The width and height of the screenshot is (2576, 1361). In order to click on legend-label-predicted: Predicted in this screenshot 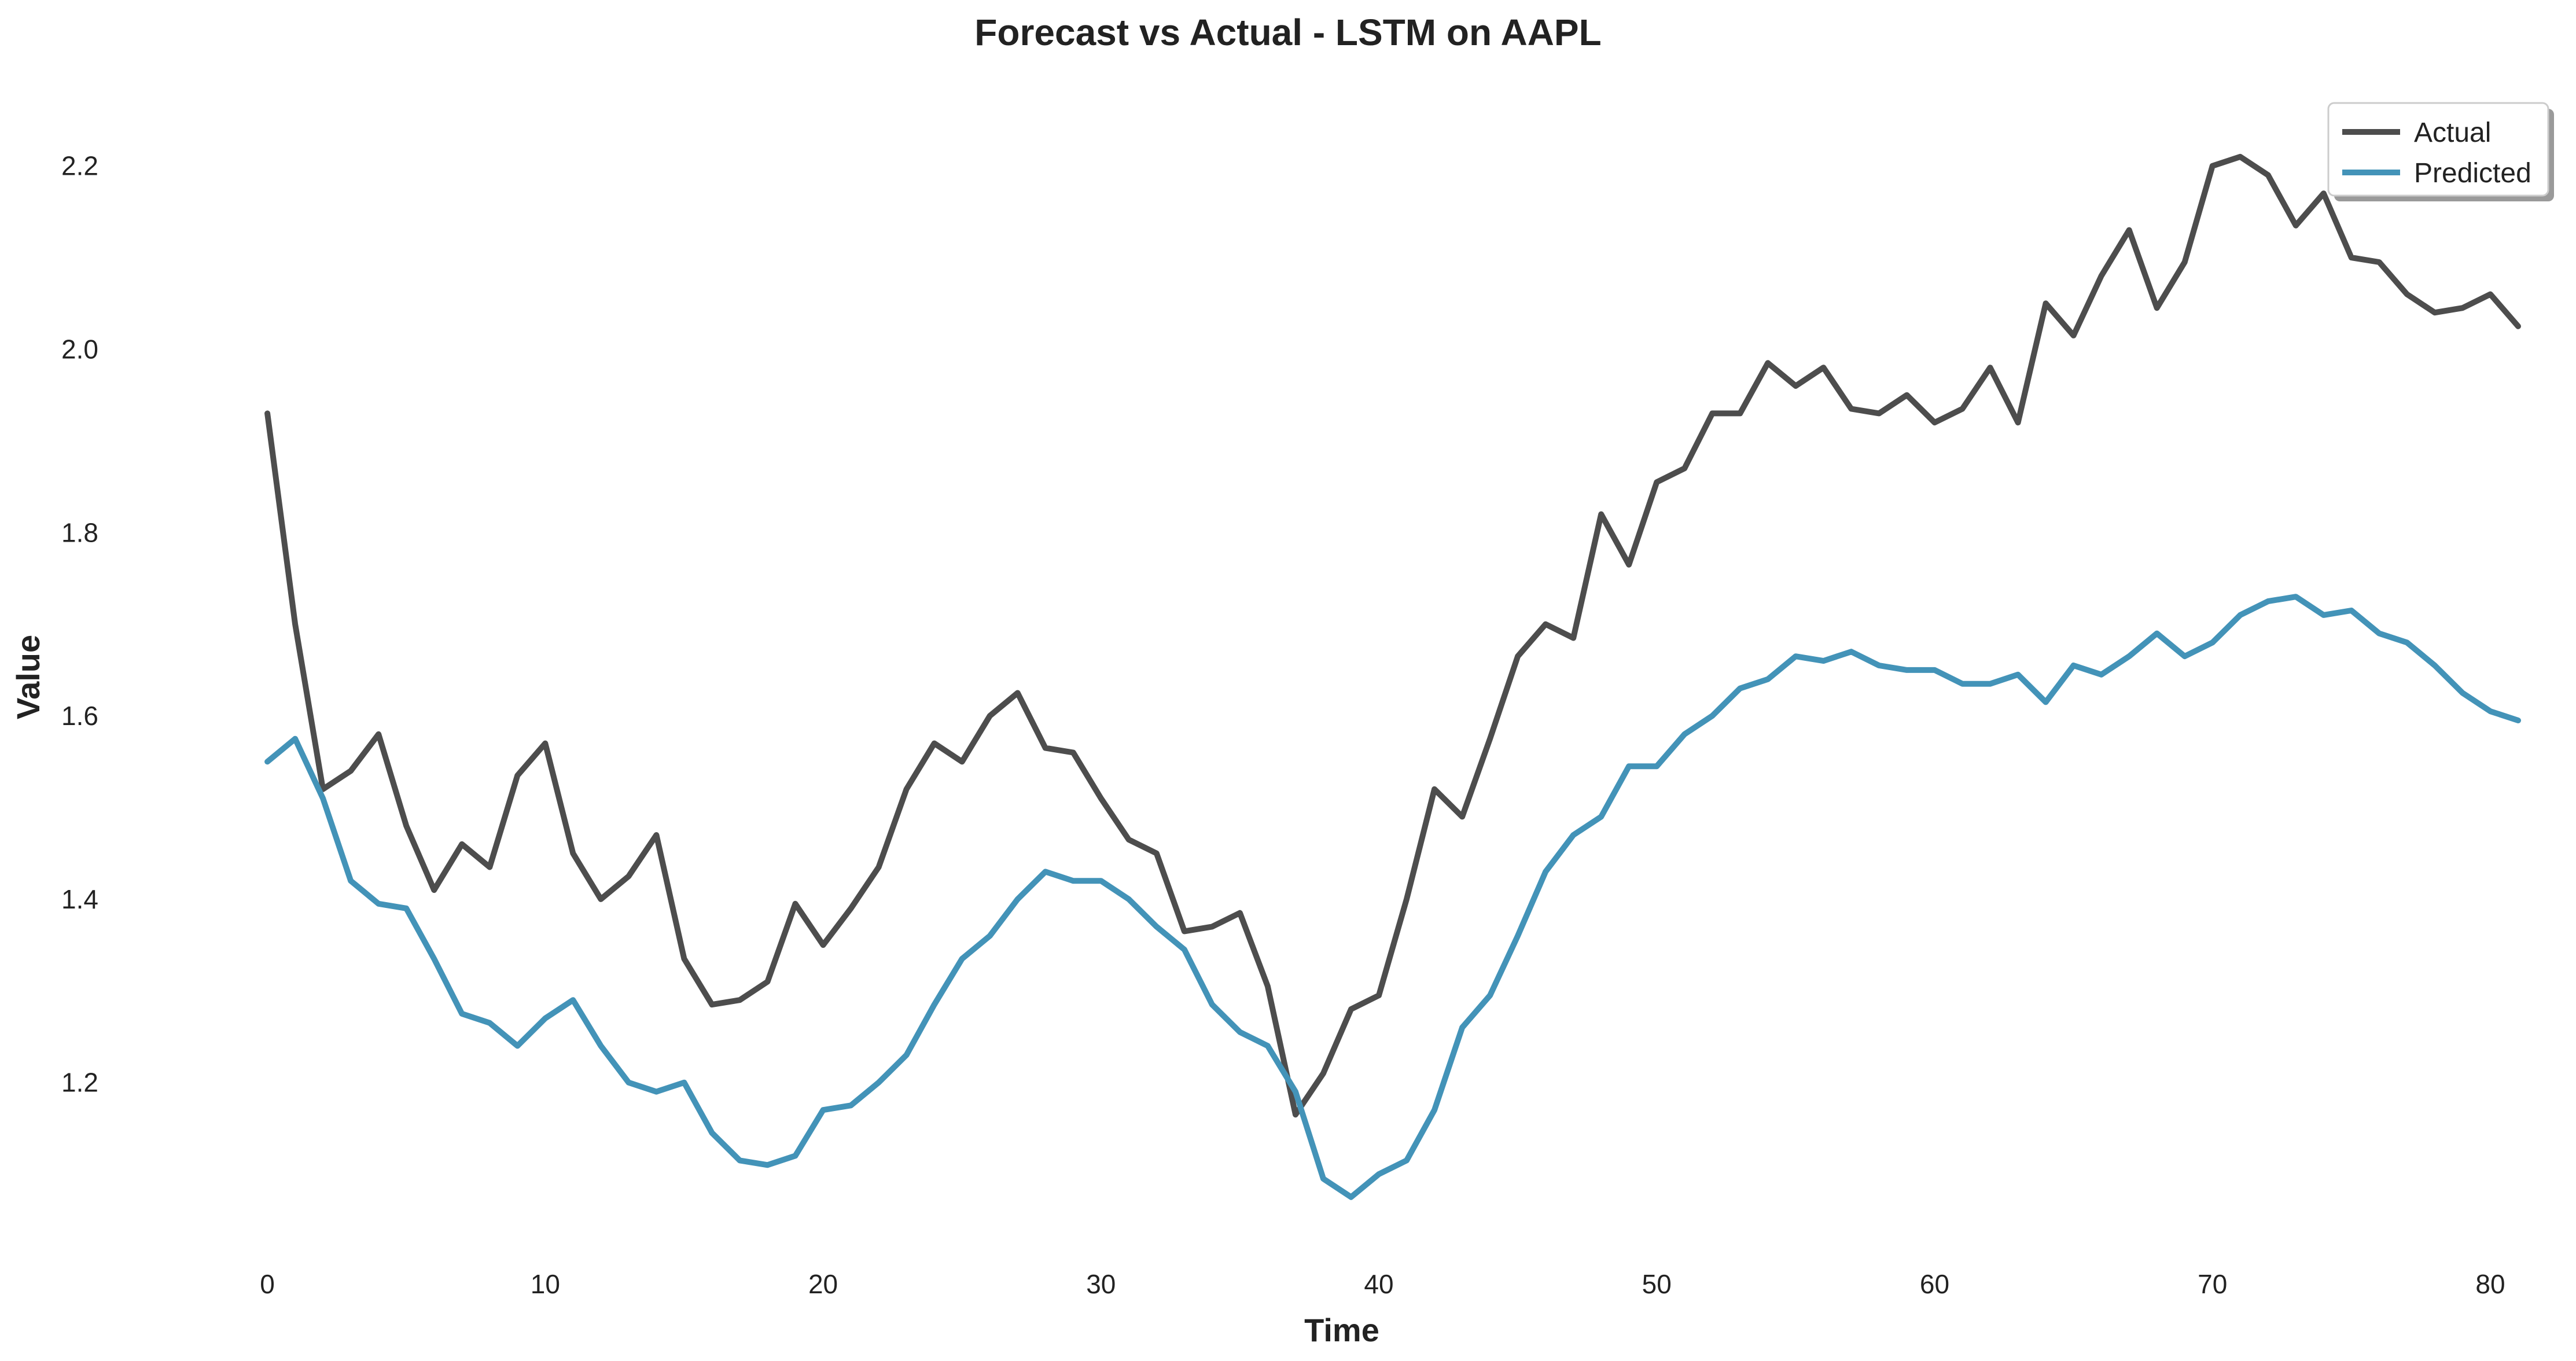, I will do `click(2472, 173)`.